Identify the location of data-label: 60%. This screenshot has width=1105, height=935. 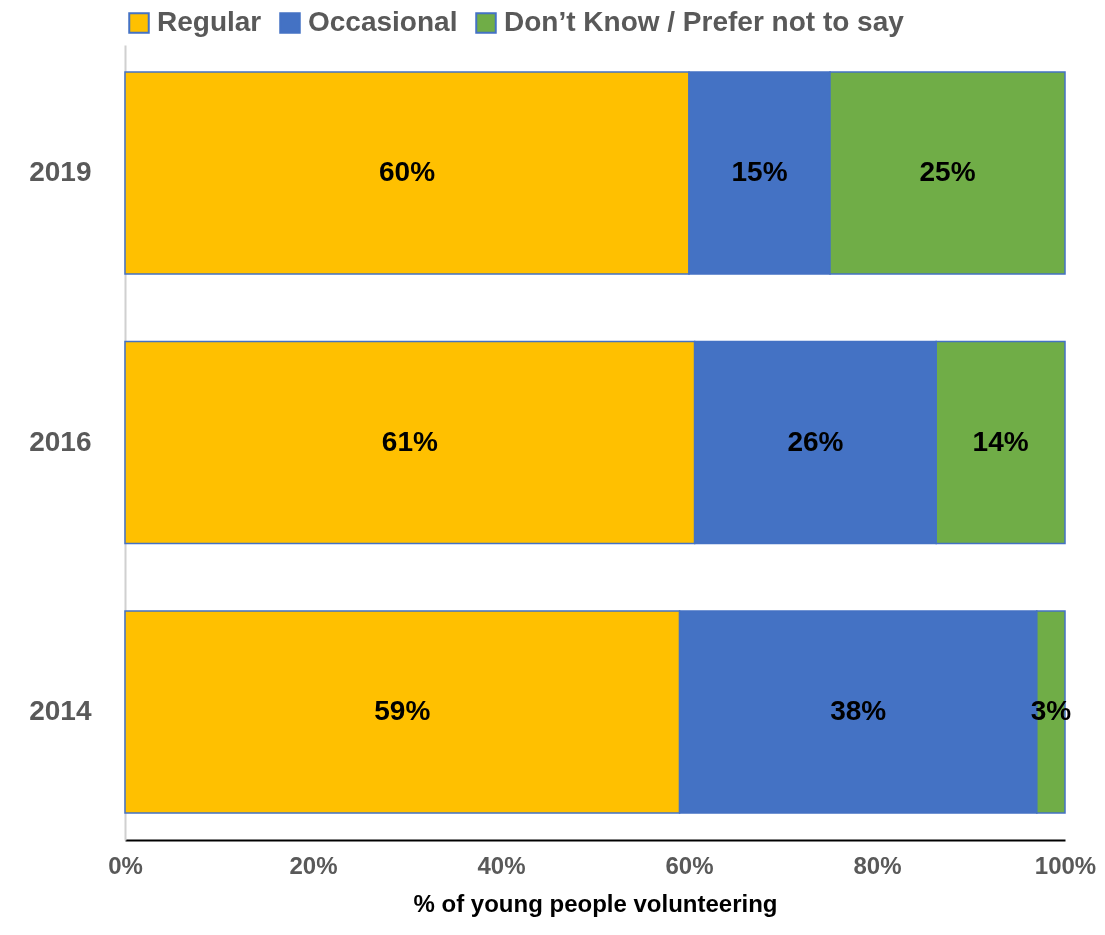
(407, 172).